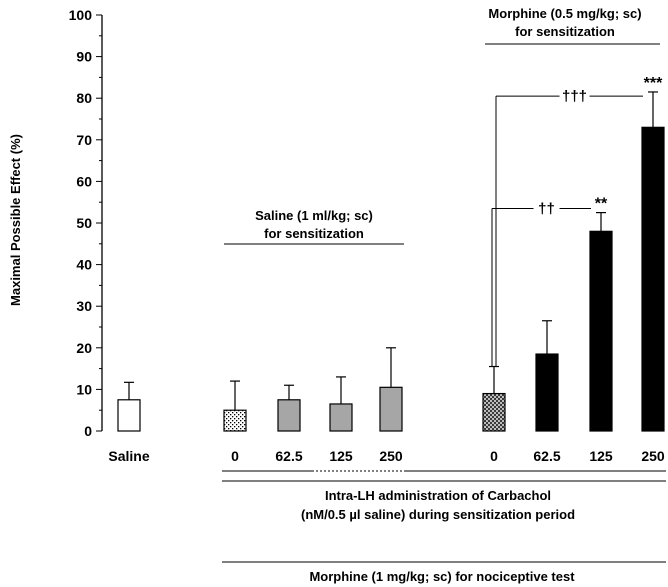  Describe the element at coordinates (84, 389) in the screenshot. I see `y-tick-label: 10` at that location.